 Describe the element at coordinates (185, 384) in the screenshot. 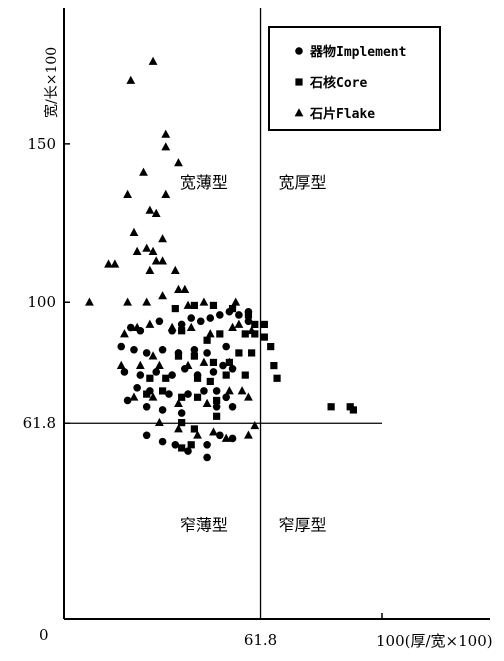

I see `series-circle` at that location.